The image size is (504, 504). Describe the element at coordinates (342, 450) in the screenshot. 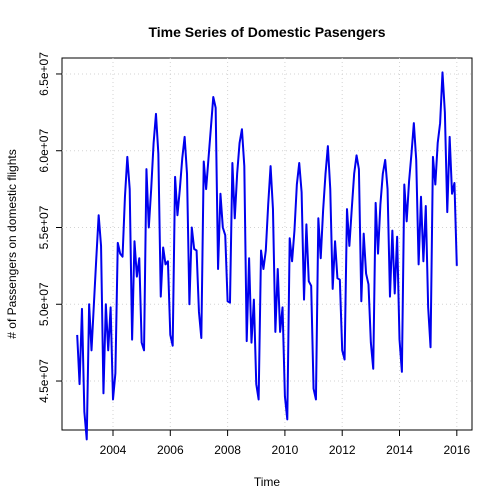

I see `x-tick-label: 2012` at that location.